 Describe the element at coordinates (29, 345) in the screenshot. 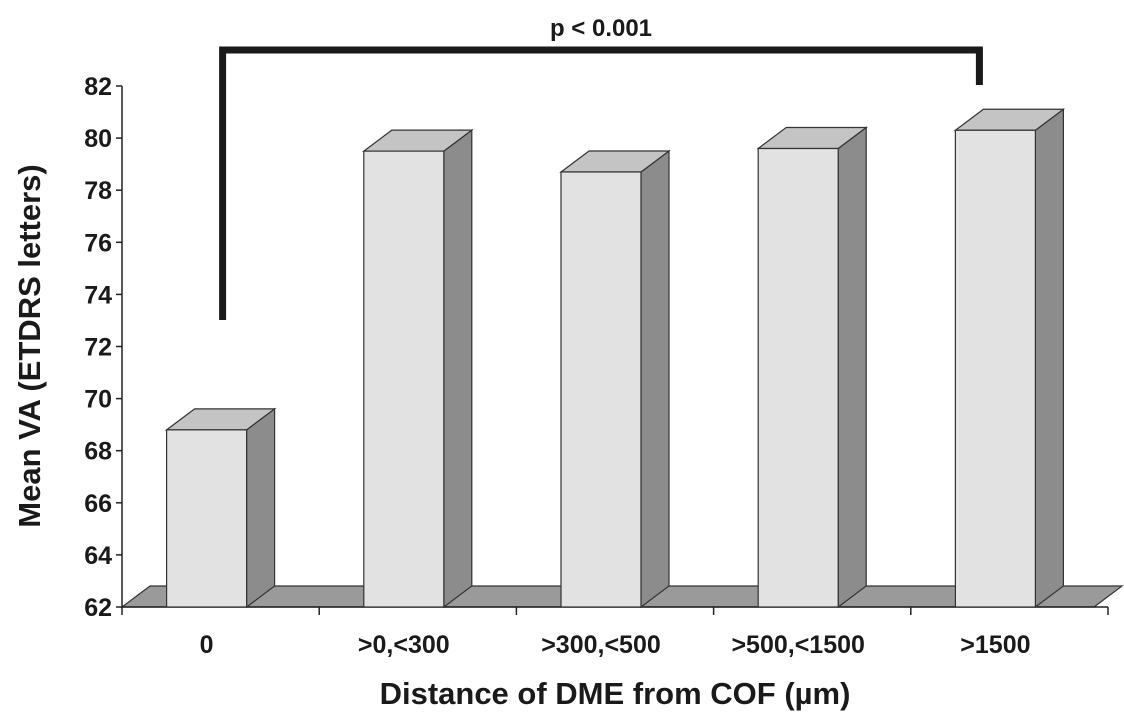

I see `y-axis-title: Mean VA (ETDRS letters)` at that location.